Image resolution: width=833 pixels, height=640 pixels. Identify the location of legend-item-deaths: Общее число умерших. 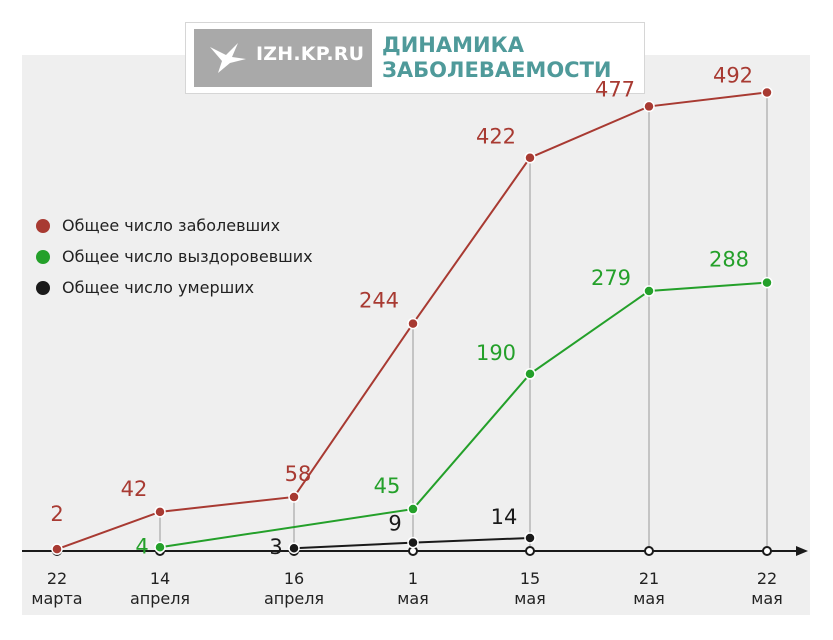
(174, 287).